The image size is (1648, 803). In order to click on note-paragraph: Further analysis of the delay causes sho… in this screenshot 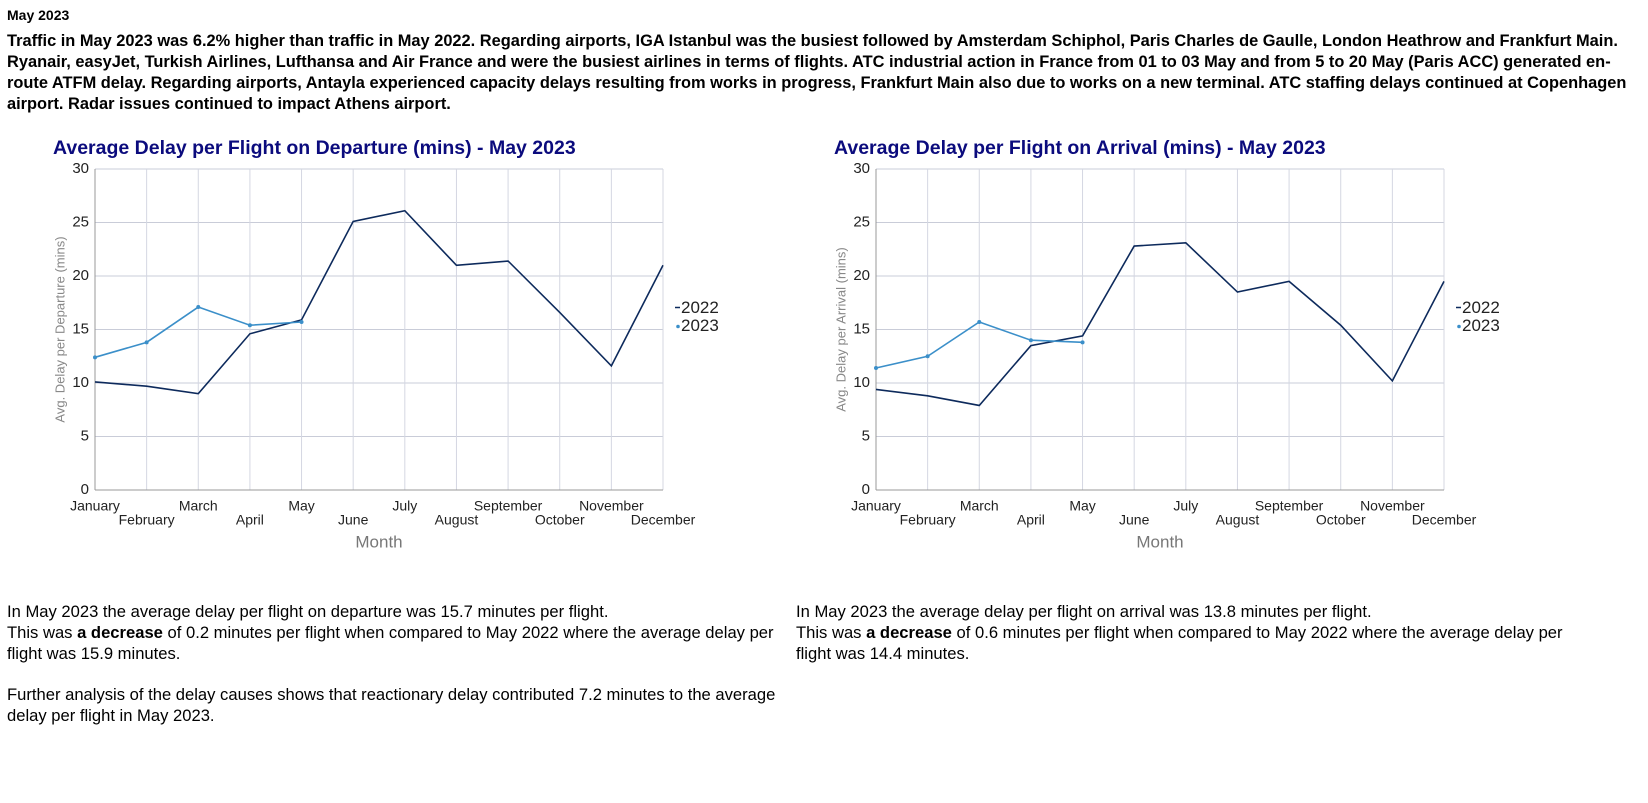, I will do `click(391, 705)`.